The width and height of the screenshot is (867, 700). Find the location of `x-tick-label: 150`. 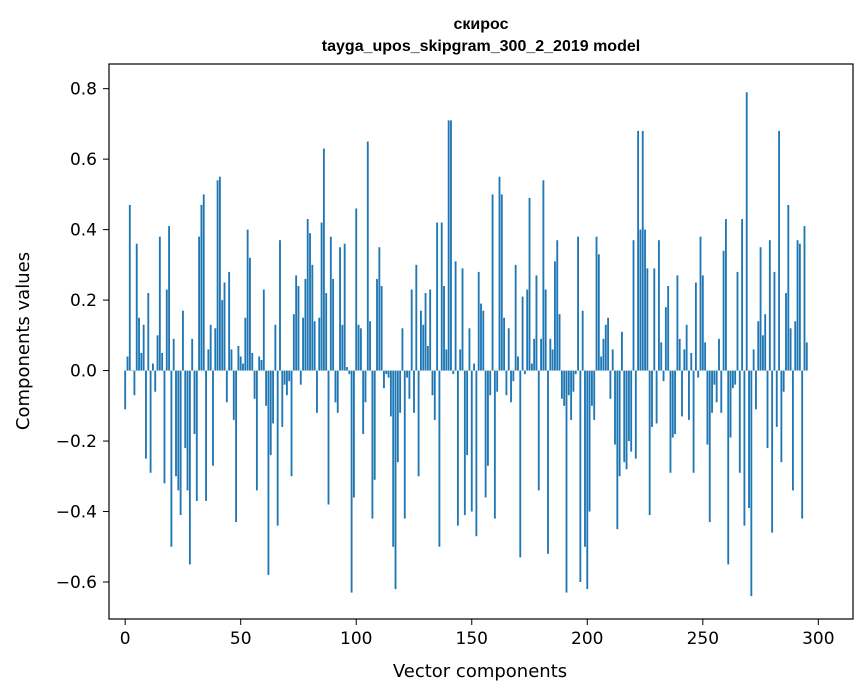

x-tick-label: 150 is located at coordinates (472, 639).